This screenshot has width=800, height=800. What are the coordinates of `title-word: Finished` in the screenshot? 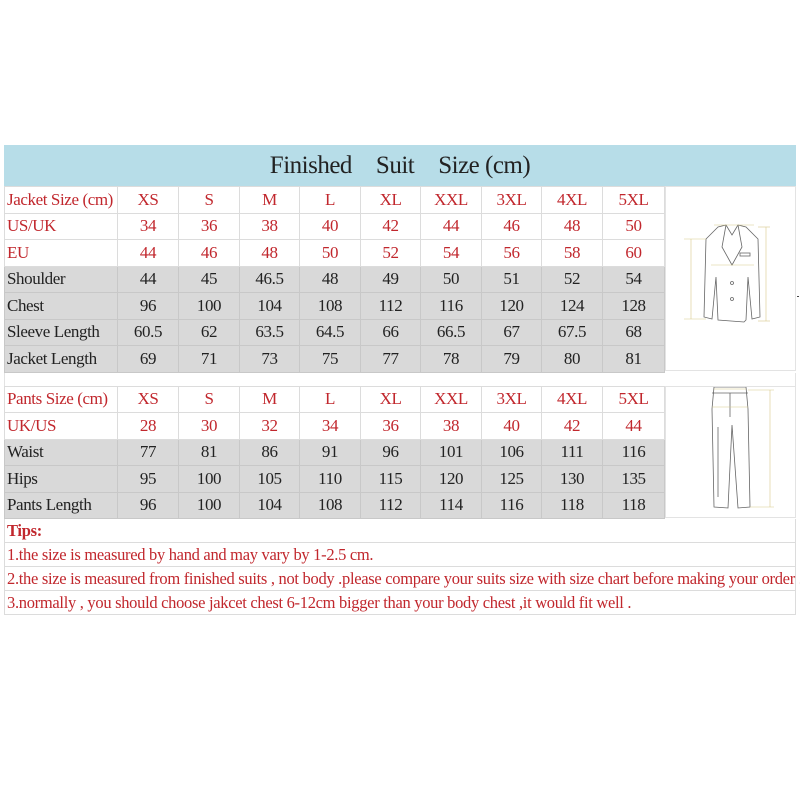 It's located at (311, 165).